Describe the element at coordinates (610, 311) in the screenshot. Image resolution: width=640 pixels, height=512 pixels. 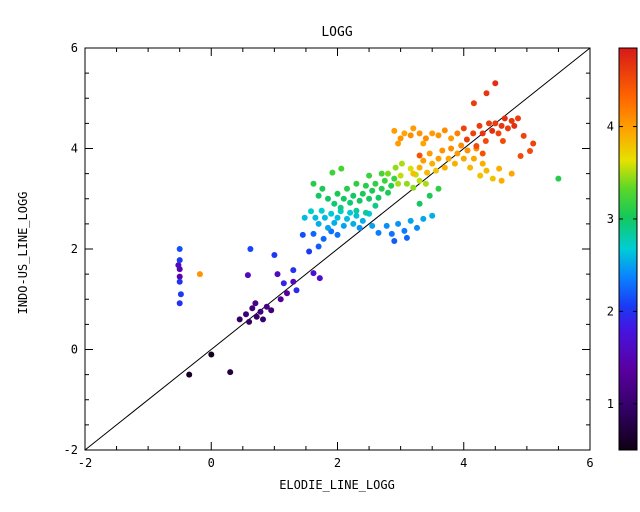
I see `colorbar-tick-label: 2` at that location.